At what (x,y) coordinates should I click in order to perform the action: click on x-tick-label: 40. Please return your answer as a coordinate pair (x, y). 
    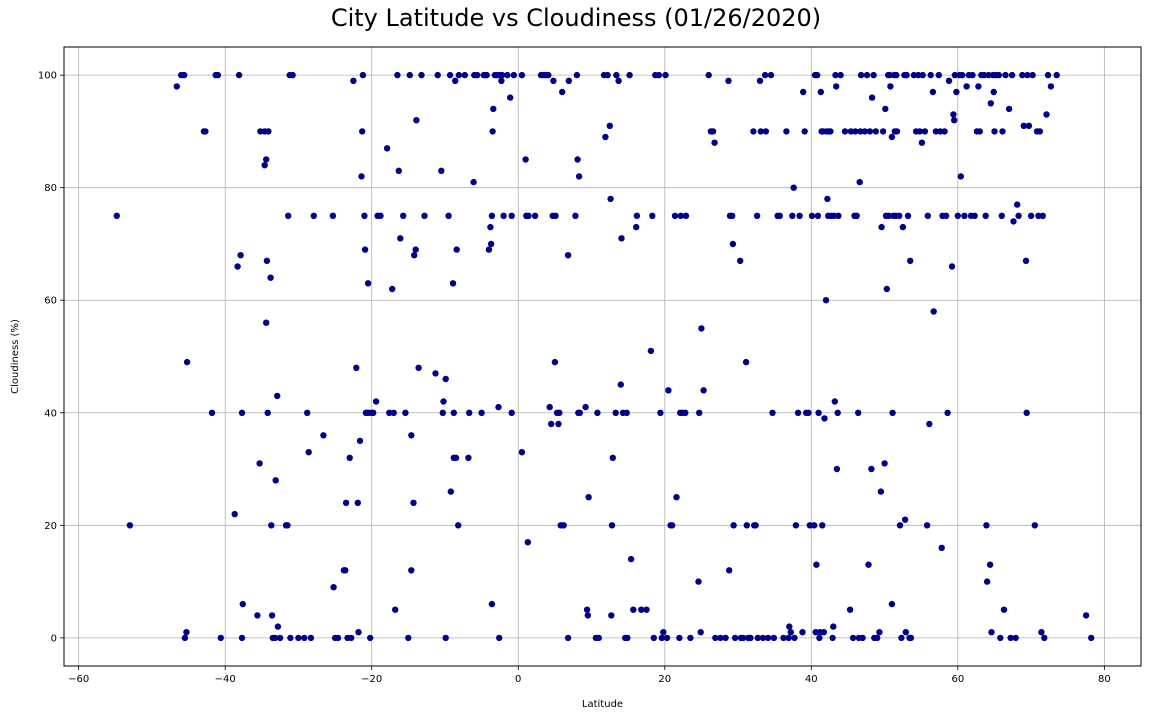
    Looking at the image, I should click on (811, 679).